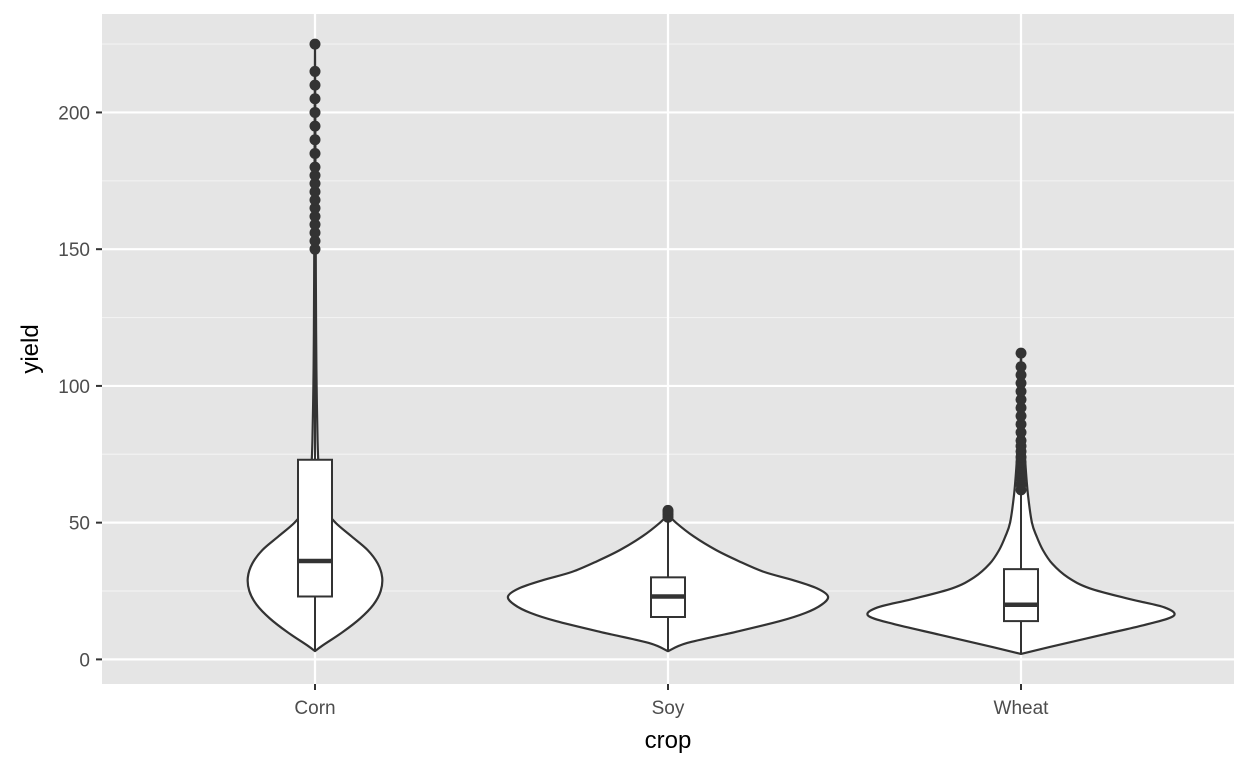  I want to click on y-tick-label: 100, so click(74, 387).